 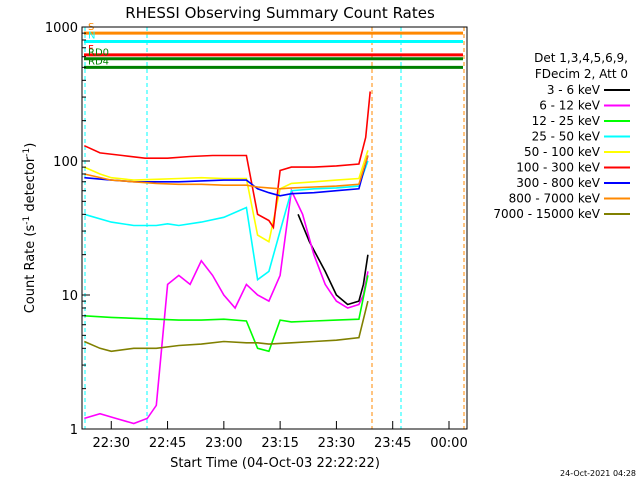 What do you see at coordinates (27, 152) in the screenshot?
I see `y-label-part-4: -1` at bounding box center [27, 152].